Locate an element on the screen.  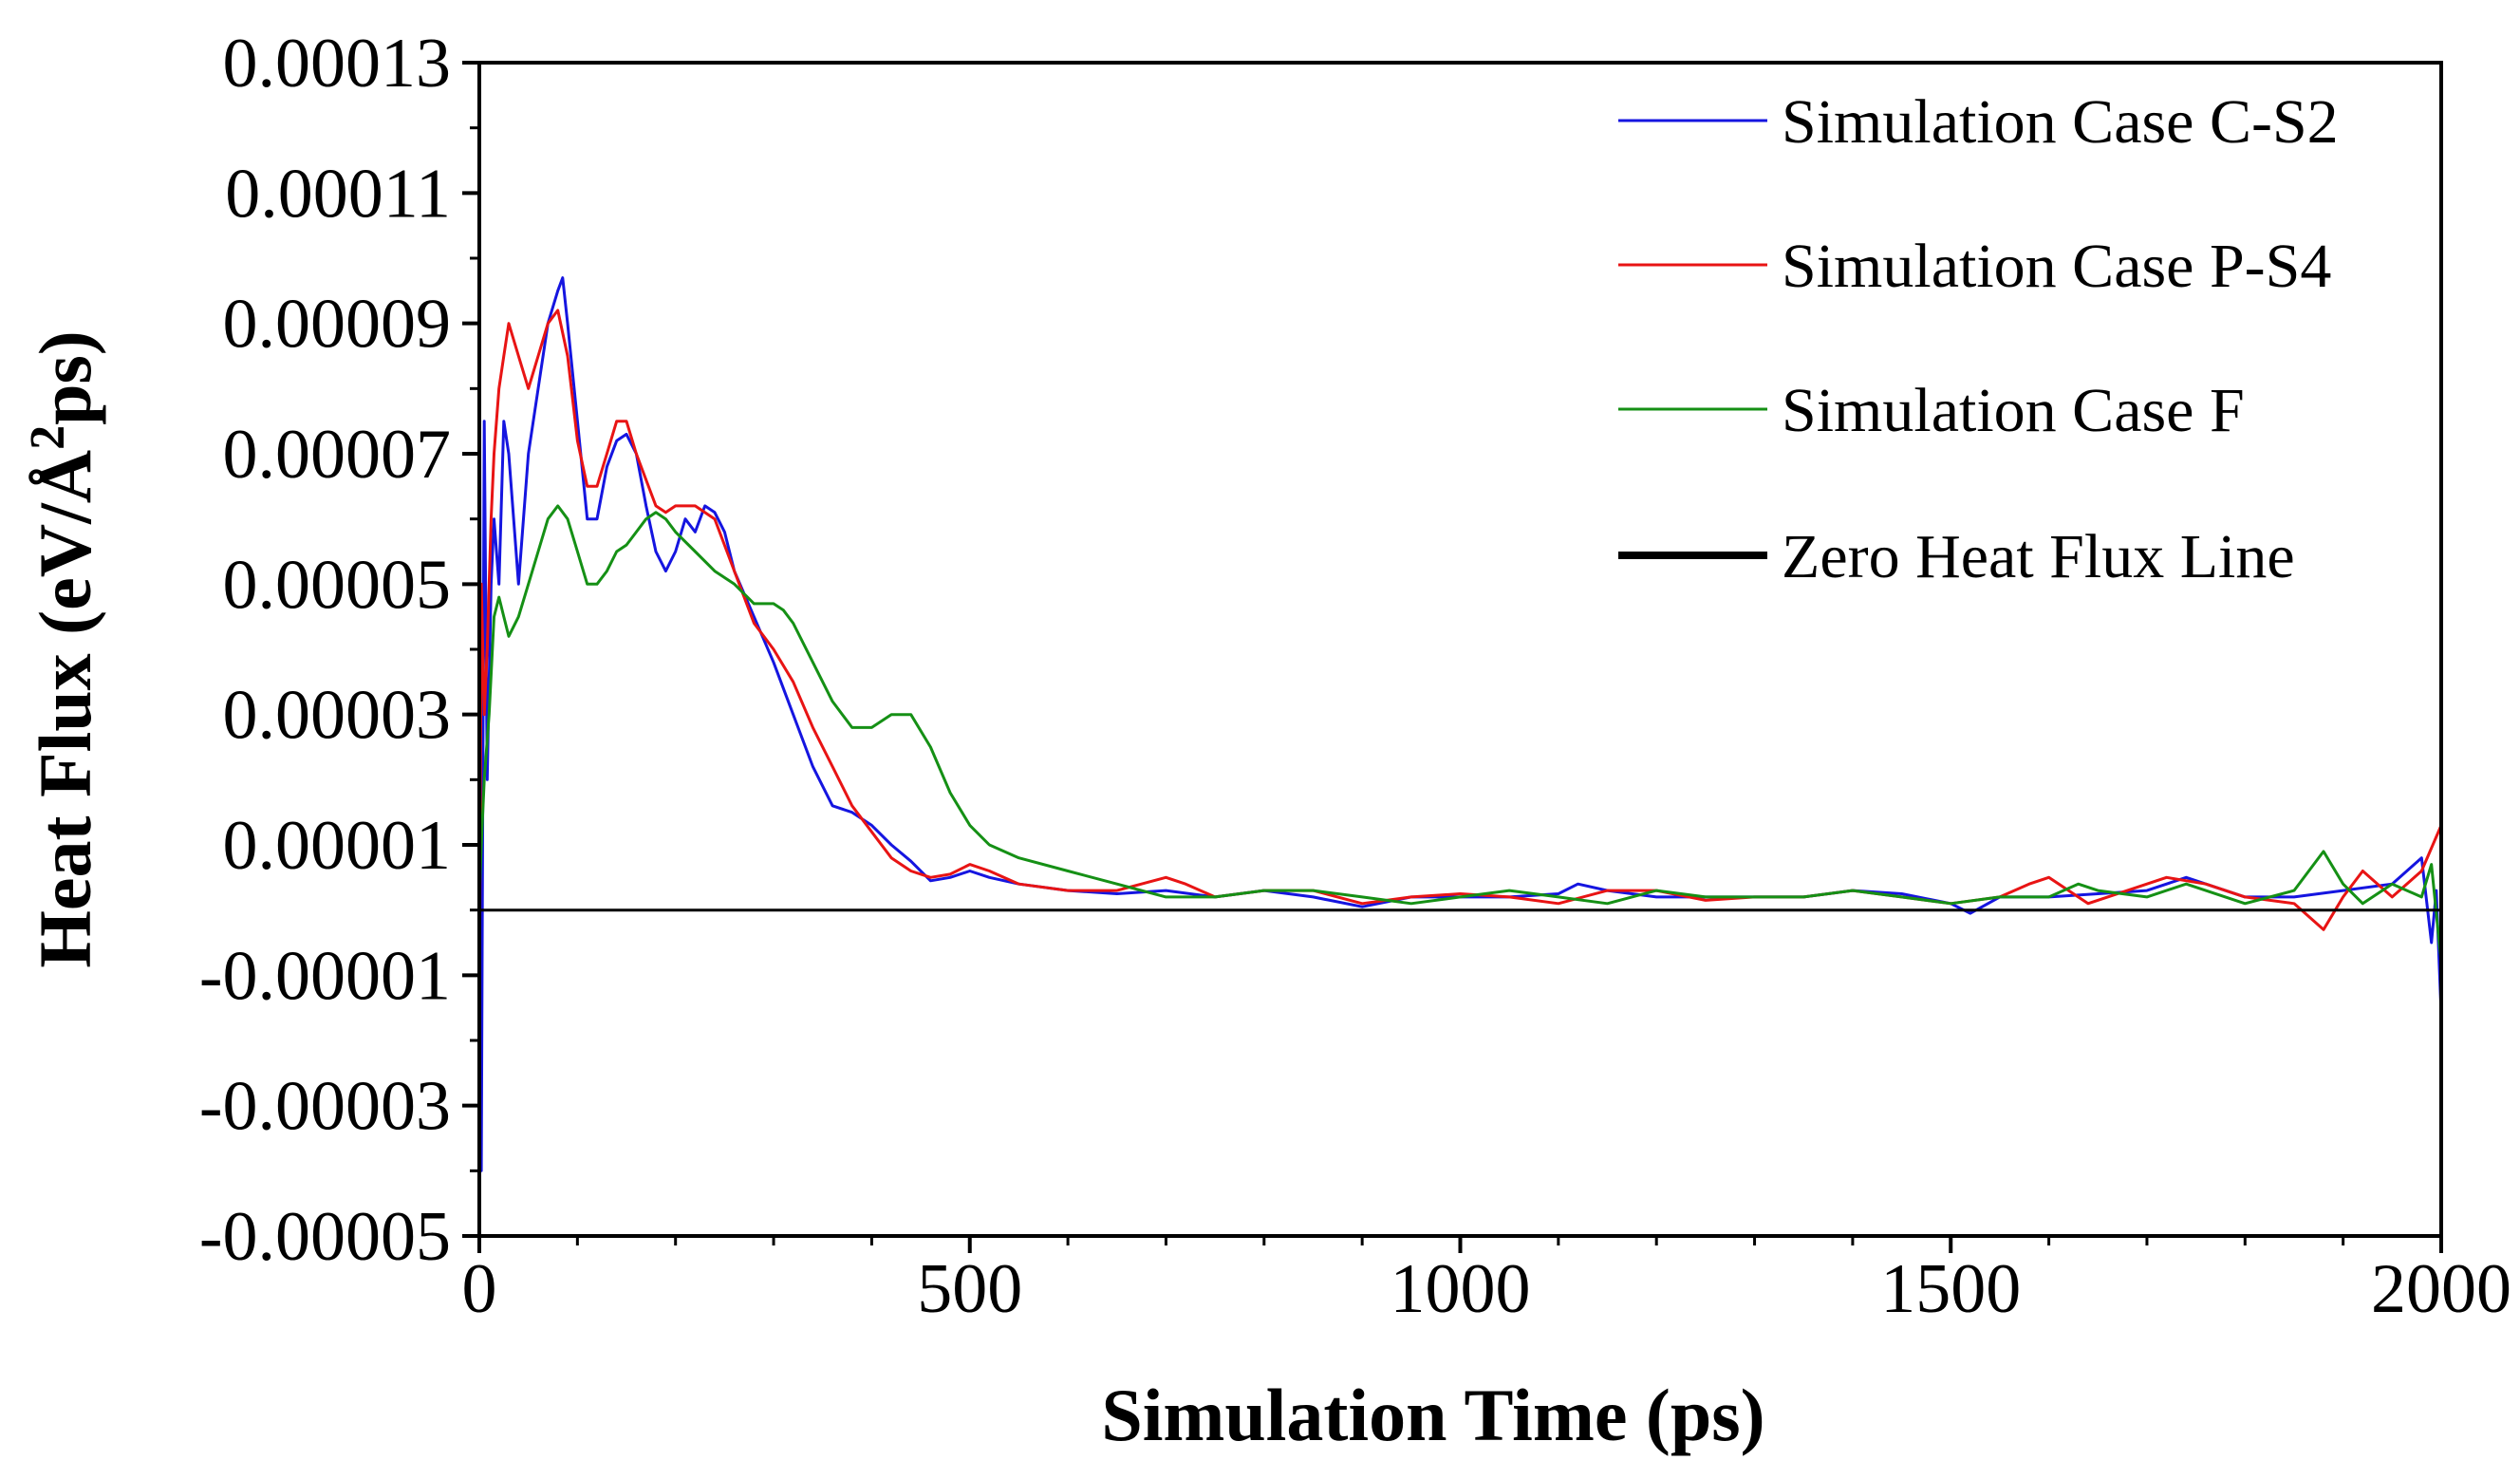
y-tick-label: 0.00001 is located at coordinates (338, 846).